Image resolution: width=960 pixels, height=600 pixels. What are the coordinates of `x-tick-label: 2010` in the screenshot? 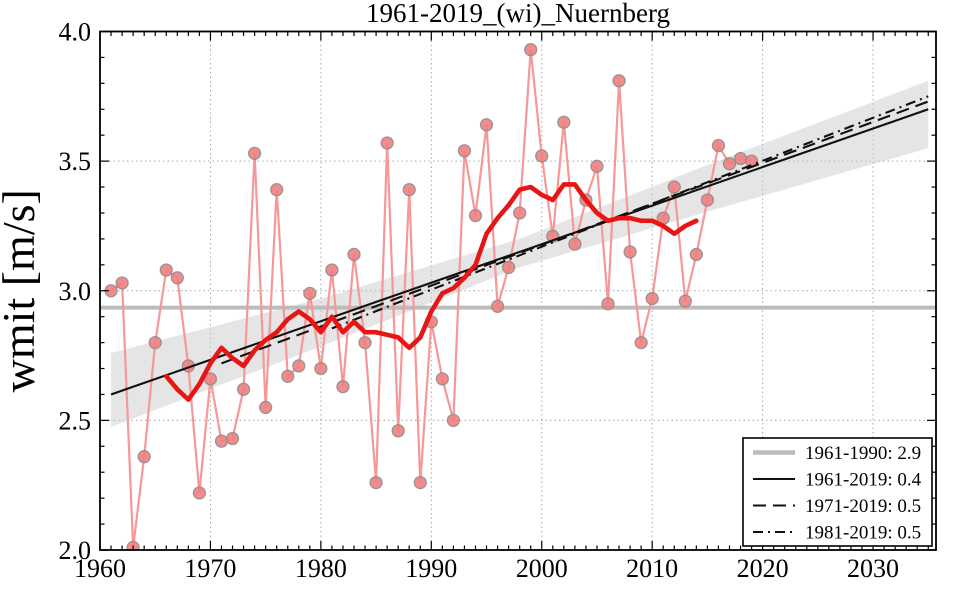 It's located at (652, 568).